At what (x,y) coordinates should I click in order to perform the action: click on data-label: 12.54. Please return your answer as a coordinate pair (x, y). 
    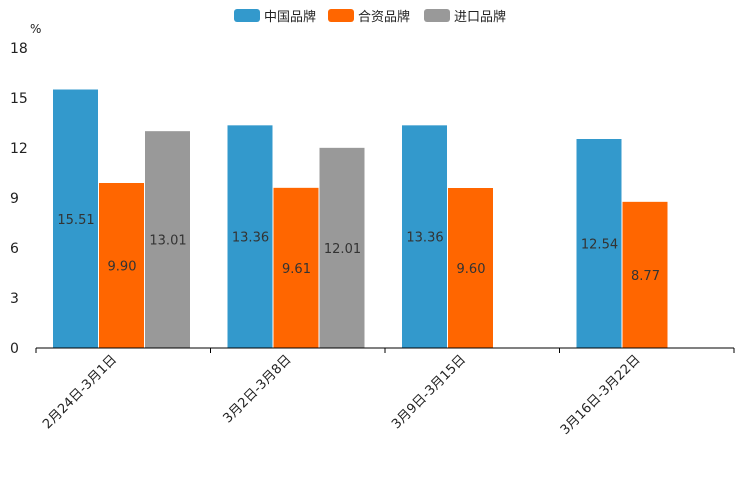
    Looking at the image, I should click on (599, 245).